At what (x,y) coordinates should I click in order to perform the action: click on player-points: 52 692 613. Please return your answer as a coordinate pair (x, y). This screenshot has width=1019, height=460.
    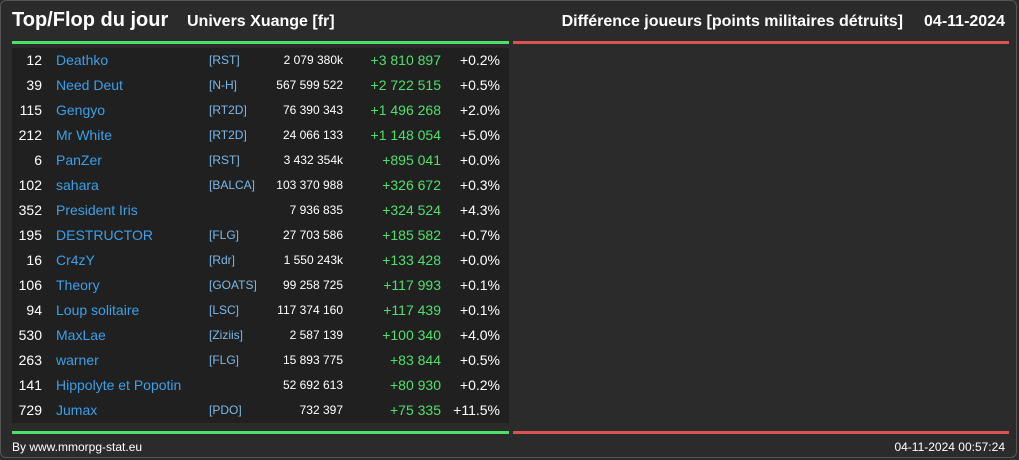
    Looking at the image, I should click on (312, 385).